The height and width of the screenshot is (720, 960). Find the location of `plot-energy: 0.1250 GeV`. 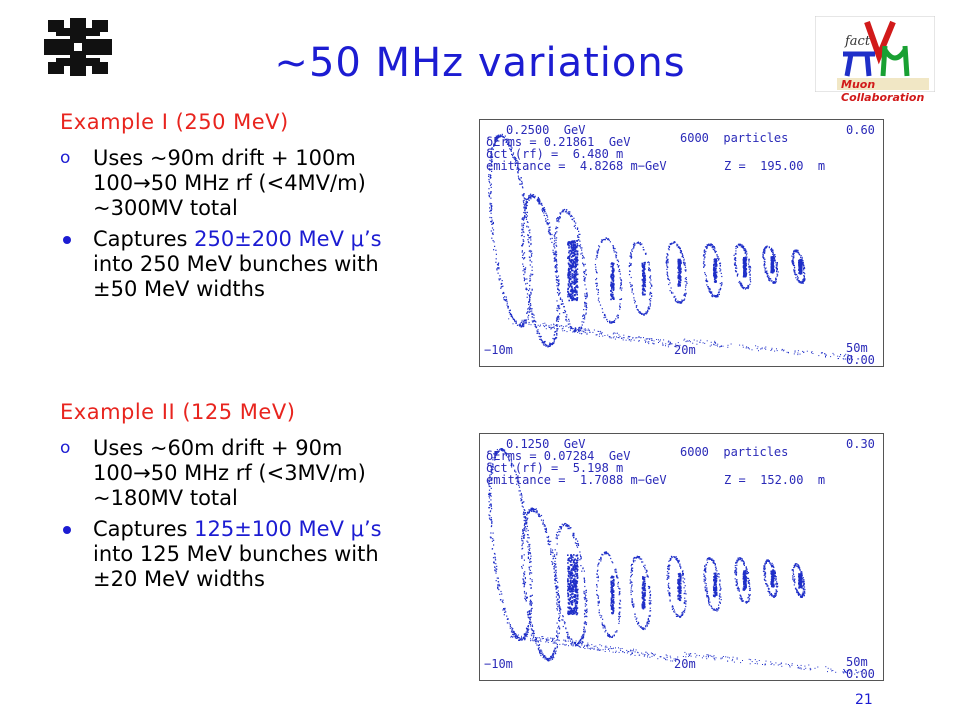

plot-energy: 0.1250 GeV is located at coordinates (546, 444).